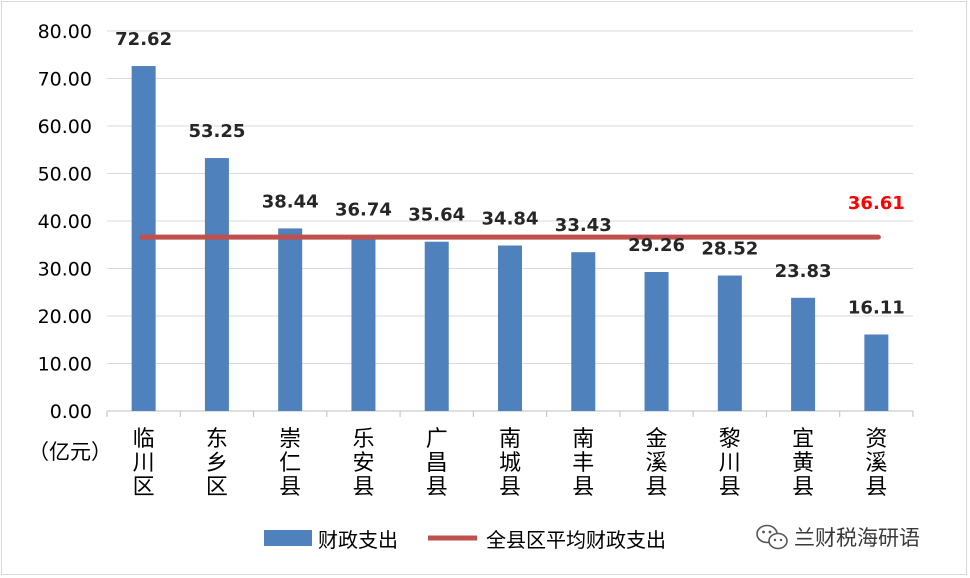  I want to click on bar-value-label: 53.25, so click(216, 131).